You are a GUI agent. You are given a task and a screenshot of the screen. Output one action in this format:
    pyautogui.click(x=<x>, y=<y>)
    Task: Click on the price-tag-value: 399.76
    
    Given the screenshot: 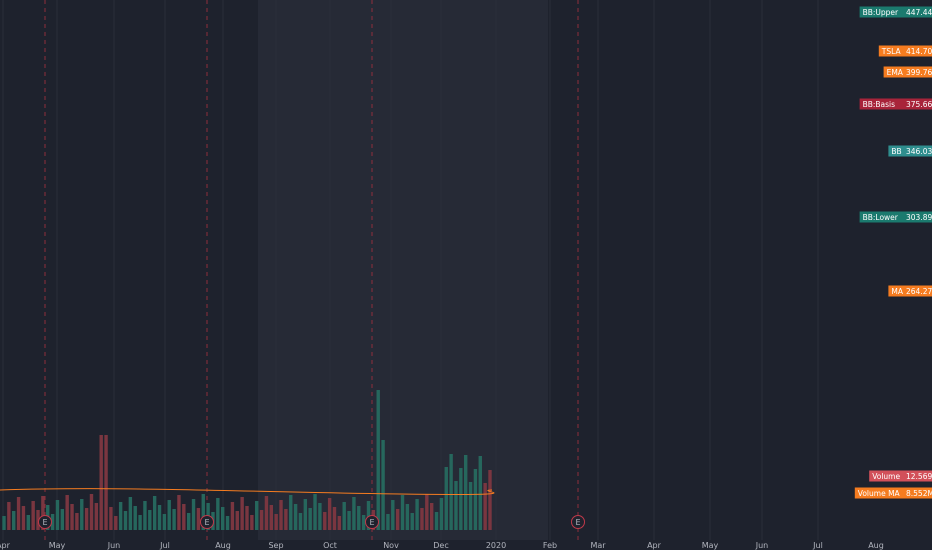 What is the action you would take?
    pyautogui.click(x=919, y=72)
    